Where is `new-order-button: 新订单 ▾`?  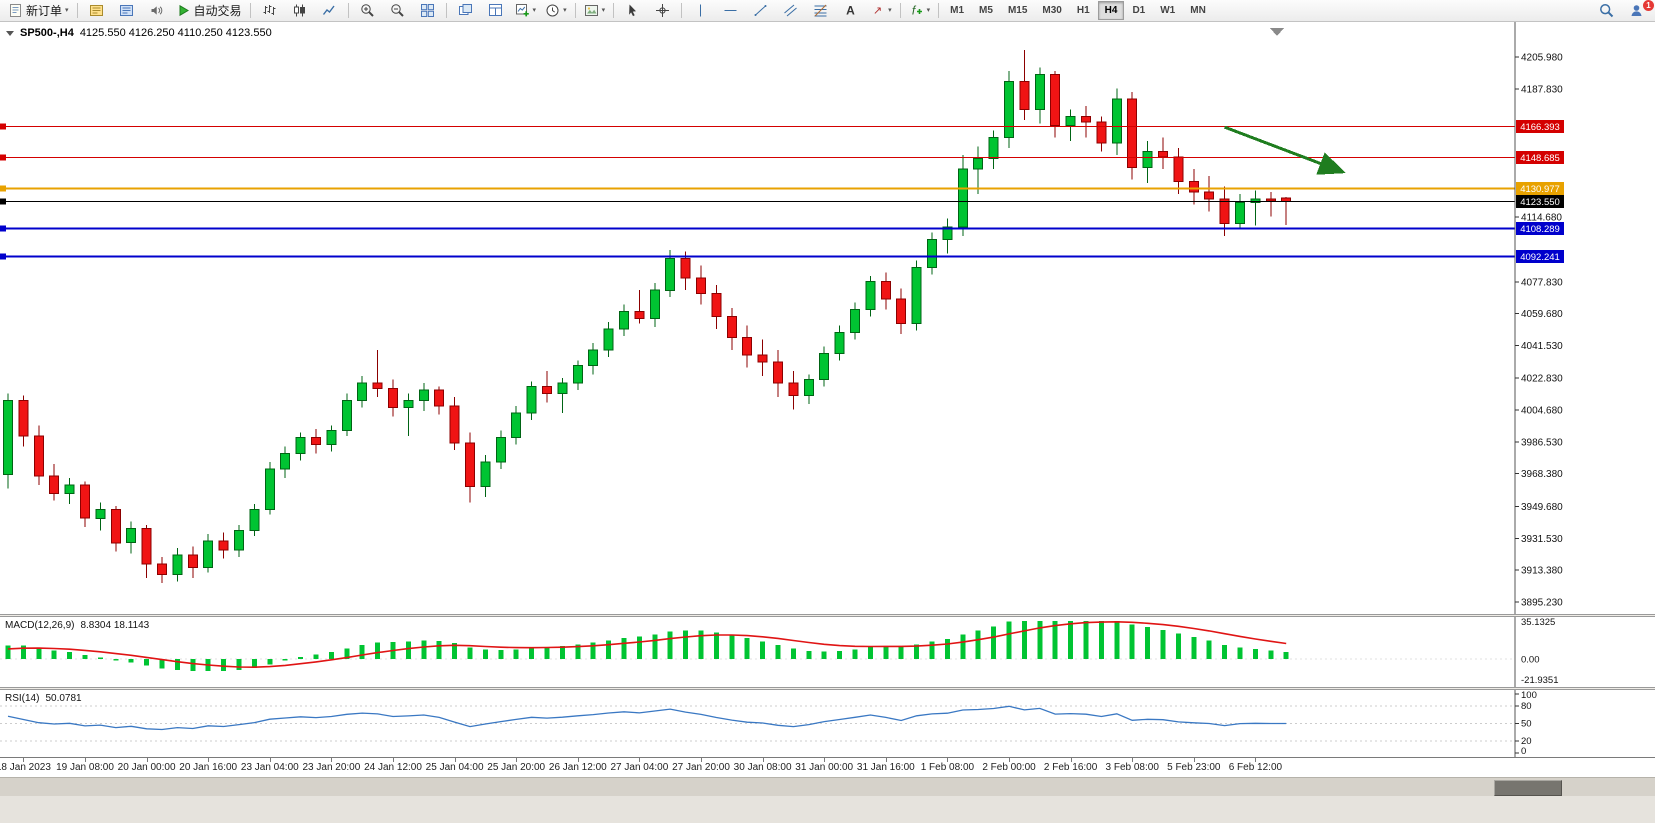
new-order-button: 新订单 ▾ is located at coordinates (38, 10).